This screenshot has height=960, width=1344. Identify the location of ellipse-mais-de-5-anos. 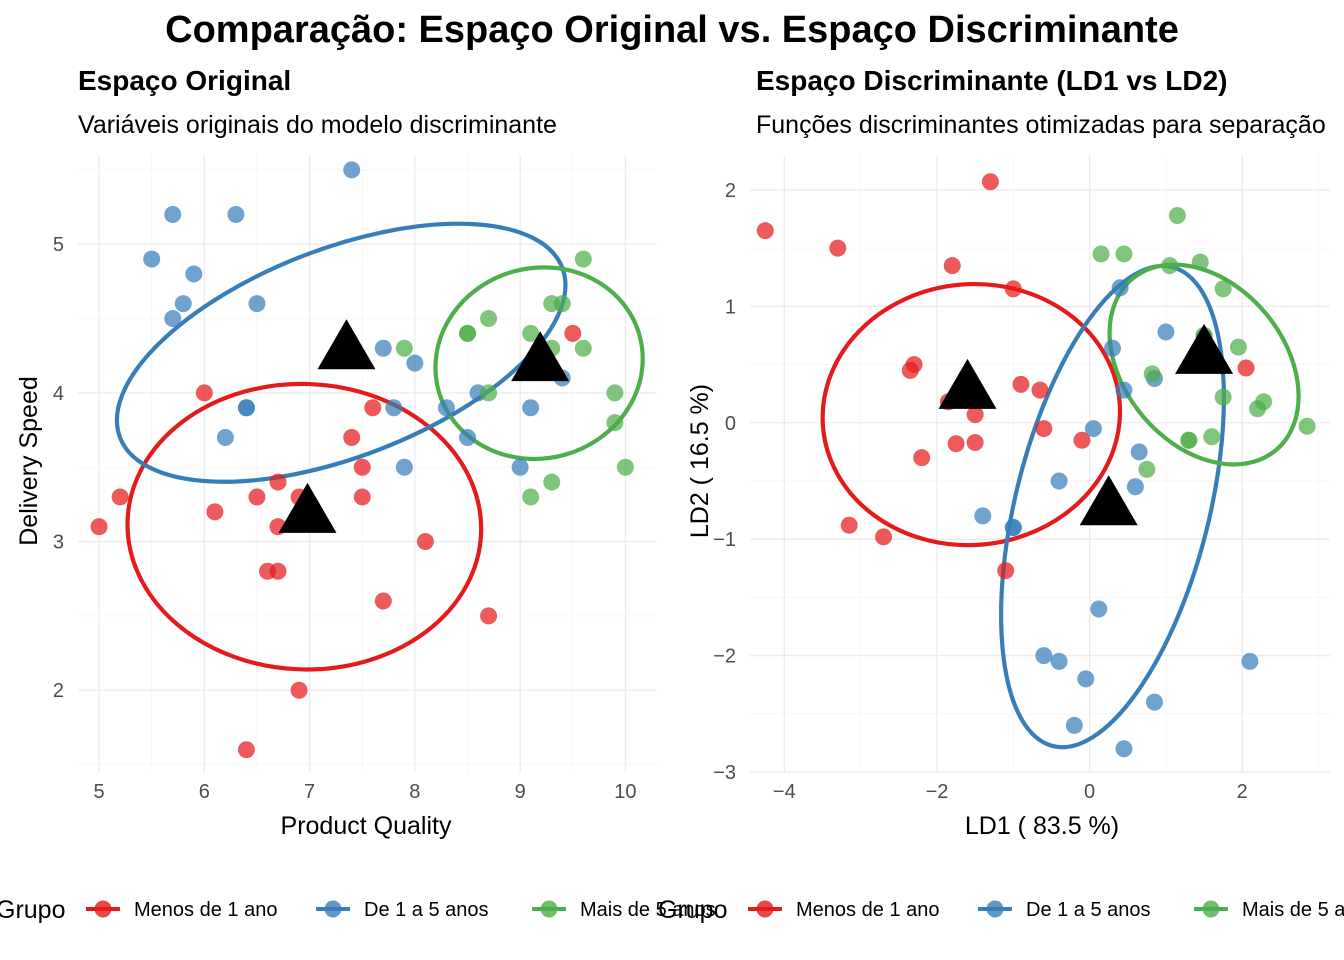
(539, 363).